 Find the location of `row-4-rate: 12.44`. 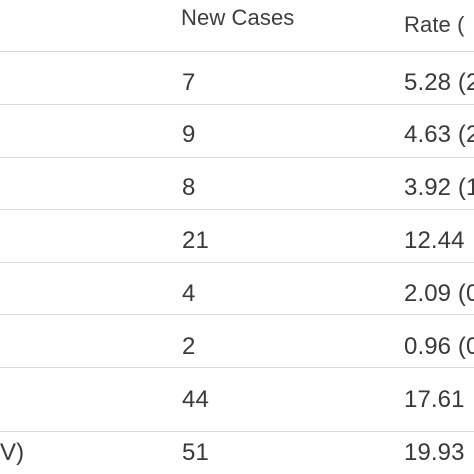

row-4-rate: 12.44 is located at coordinates (434, 240).